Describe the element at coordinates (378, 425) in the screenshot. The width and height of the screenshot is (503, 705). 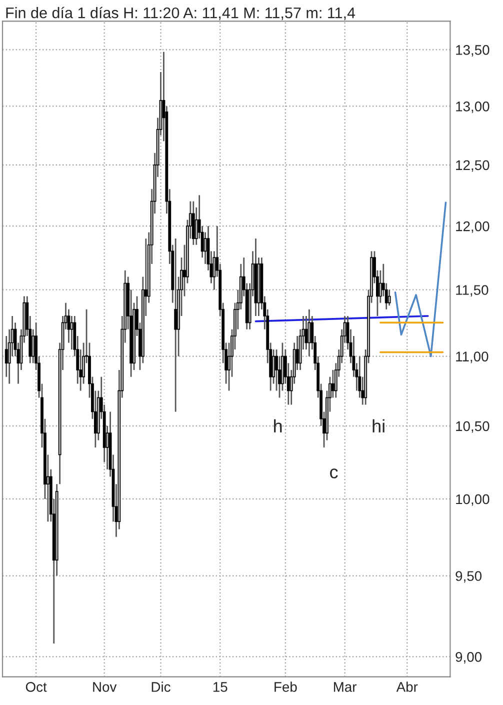
I see `annotation: hi` at that location.